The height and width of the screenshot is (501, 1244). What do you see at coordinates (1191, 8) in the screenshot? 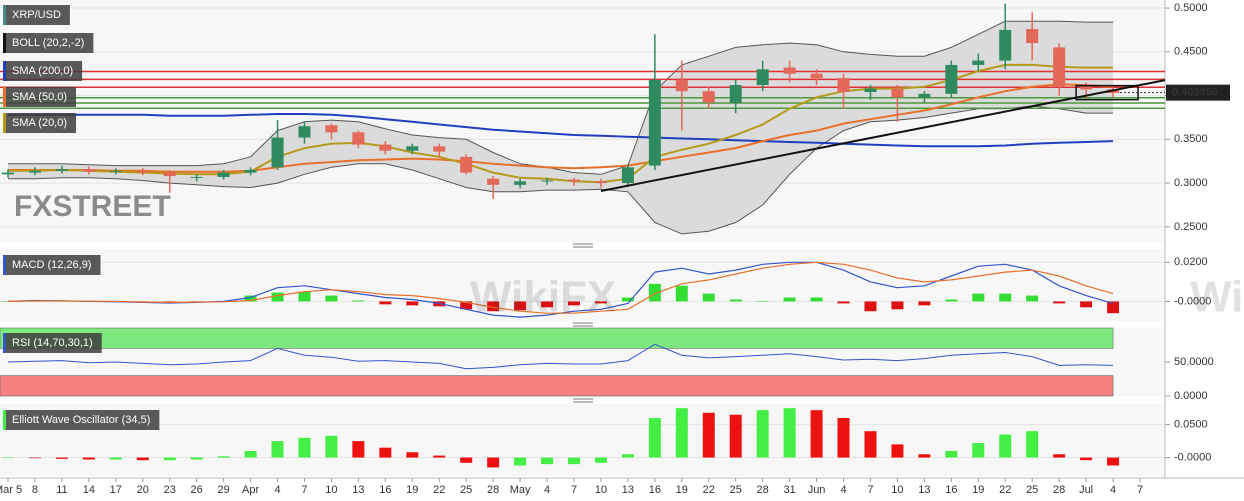
I see `y-tick-label: 0.5000` at bounding box center [1191, 8].